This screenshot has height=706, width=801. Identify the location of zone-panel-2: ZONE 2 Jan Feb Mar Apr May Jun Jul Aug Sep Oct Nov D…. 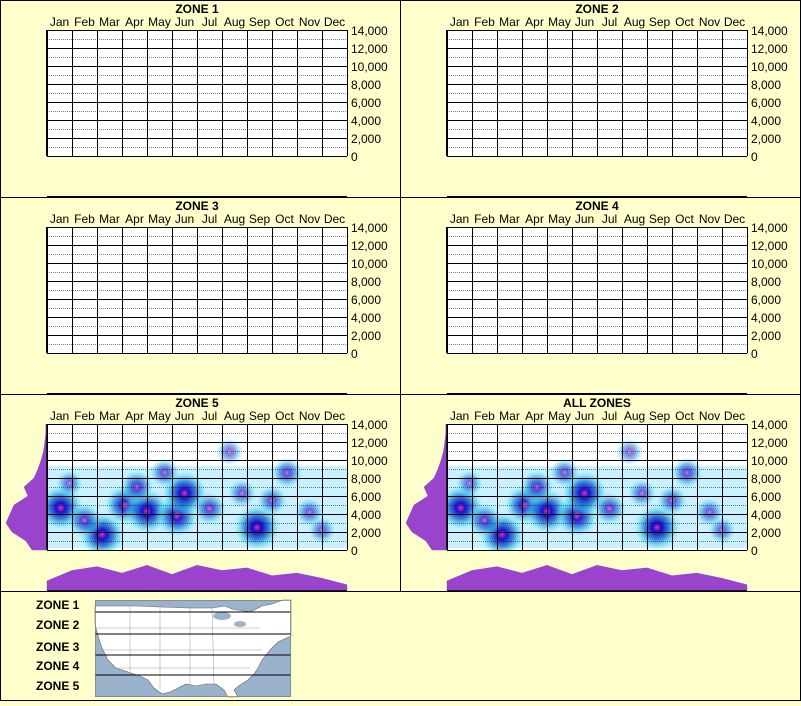
(617, 99).